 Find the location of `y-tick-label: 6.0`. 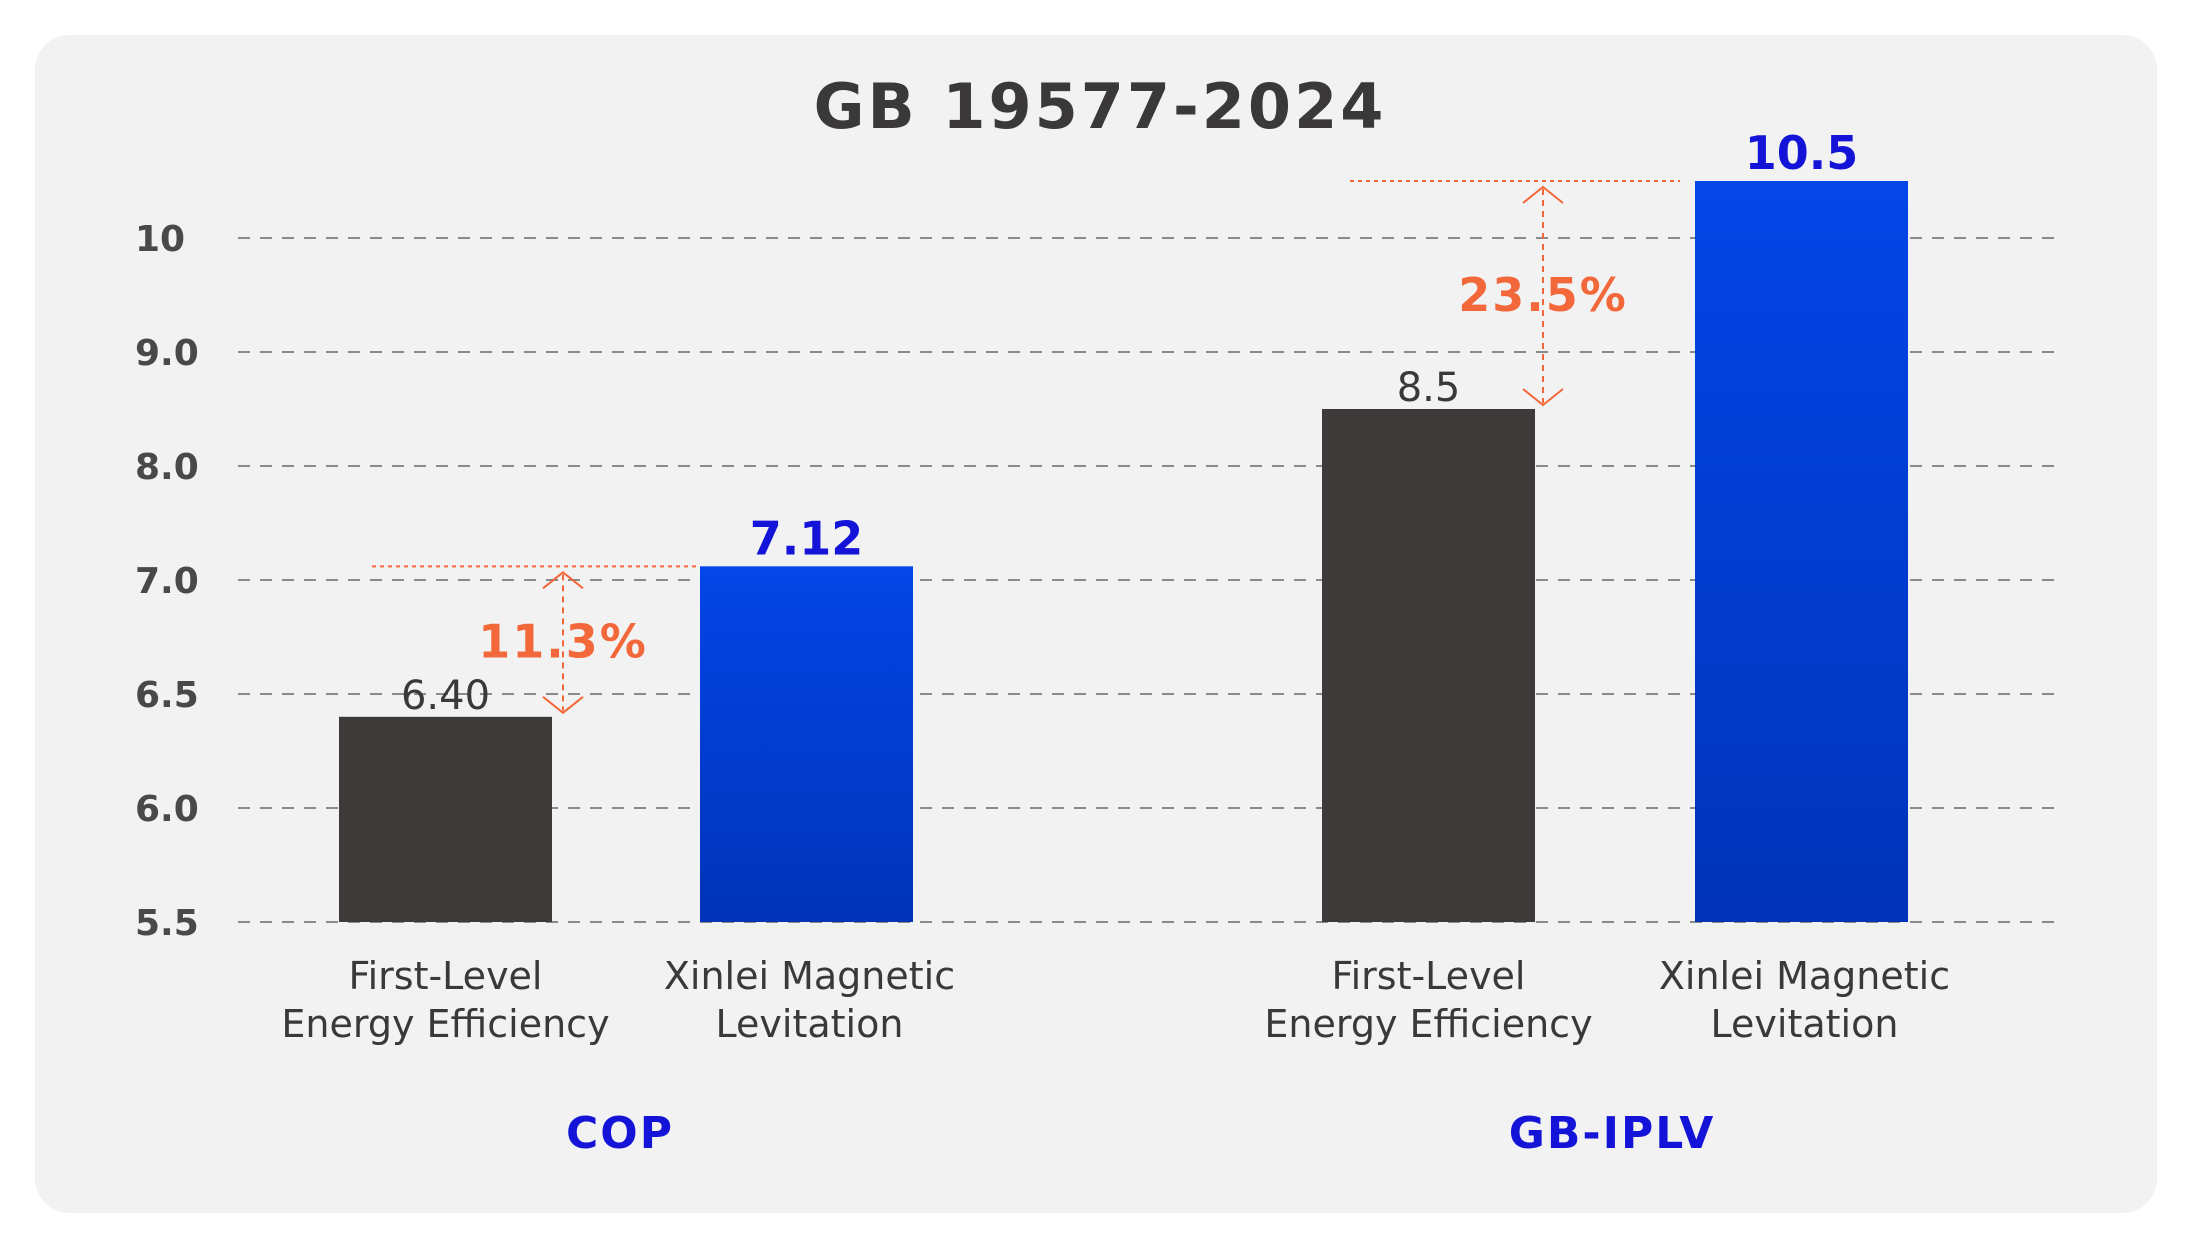

y-tick-label: 6.0 is located at coordinates (167, 809).